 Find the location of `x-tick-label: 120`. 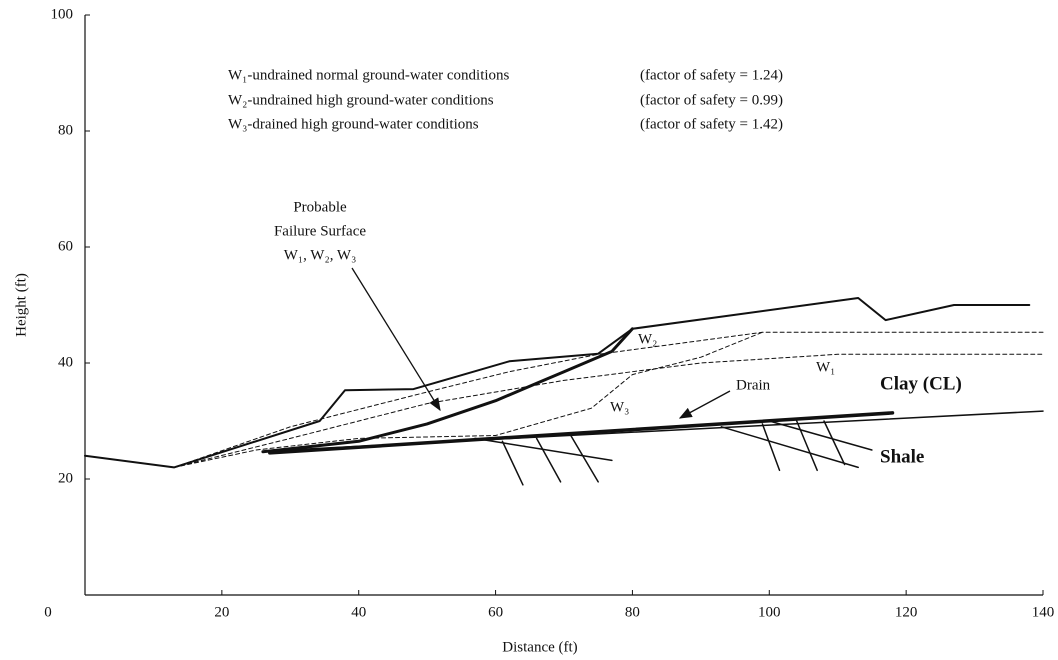

x-tick-label: 120 is located at coordinates (906, 612).